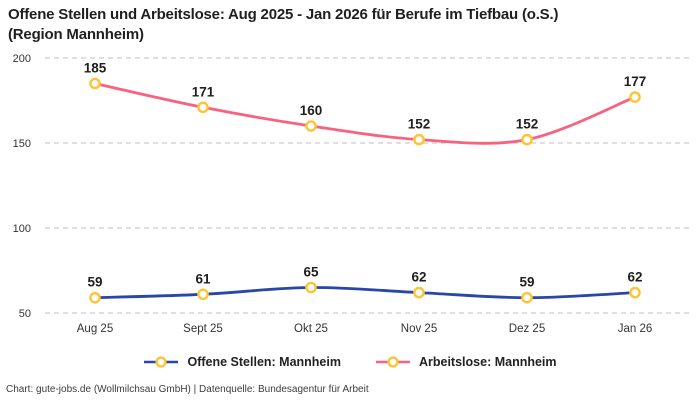 This screenshot has height=400, width=700. What do you see at coordinates (203, 91) in the screenshot?
I see `data-point-label: 171` at bounding box center [203, 91].